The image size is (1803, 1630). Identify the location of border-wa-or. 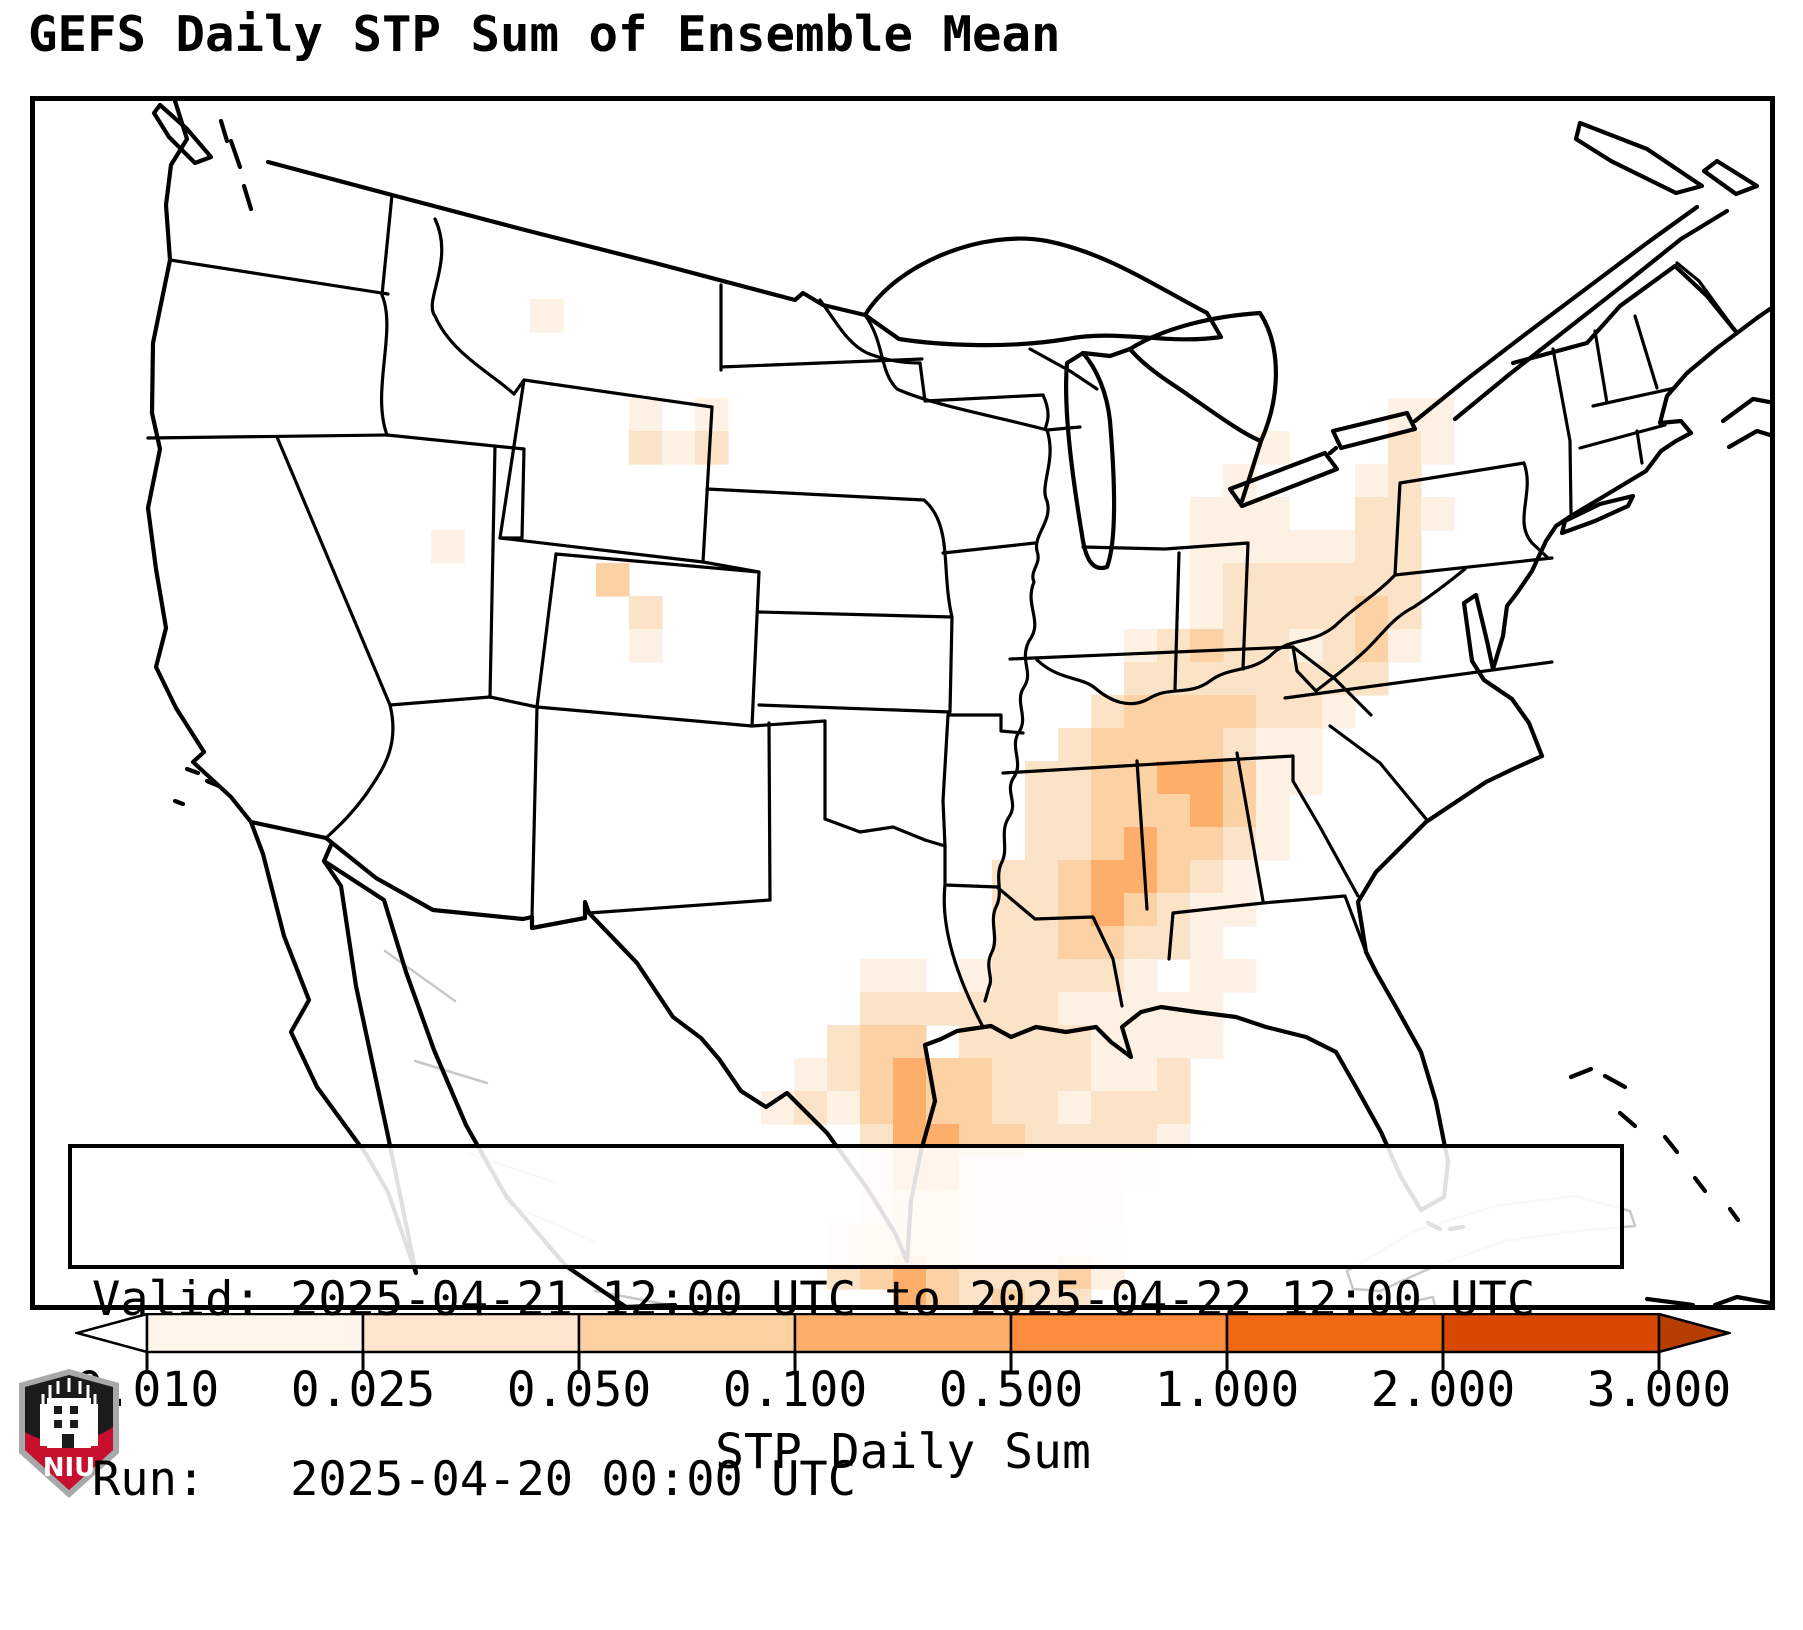
(279, 277).